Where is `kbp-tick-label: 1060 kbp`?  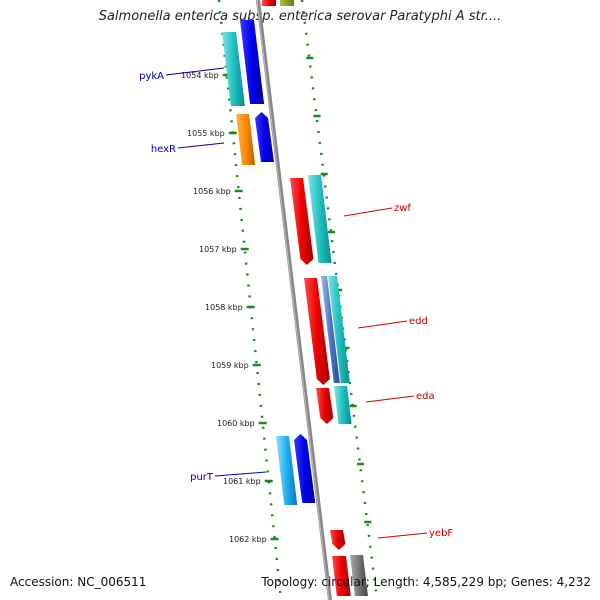 kbp-tick-label: 1060 kbp is located at coordinates (236, 423).